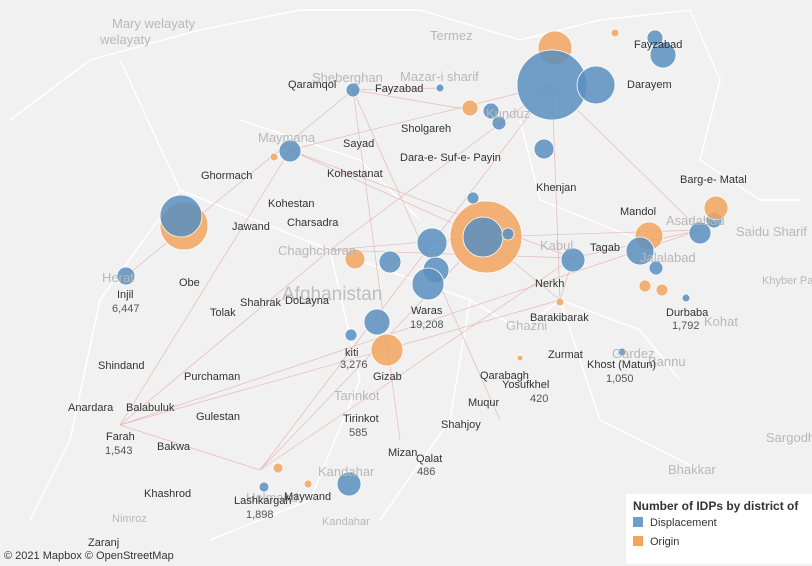 This screenshot has width=812, height=566. I want to click on place-label: Kandahar, so click(346, 471).